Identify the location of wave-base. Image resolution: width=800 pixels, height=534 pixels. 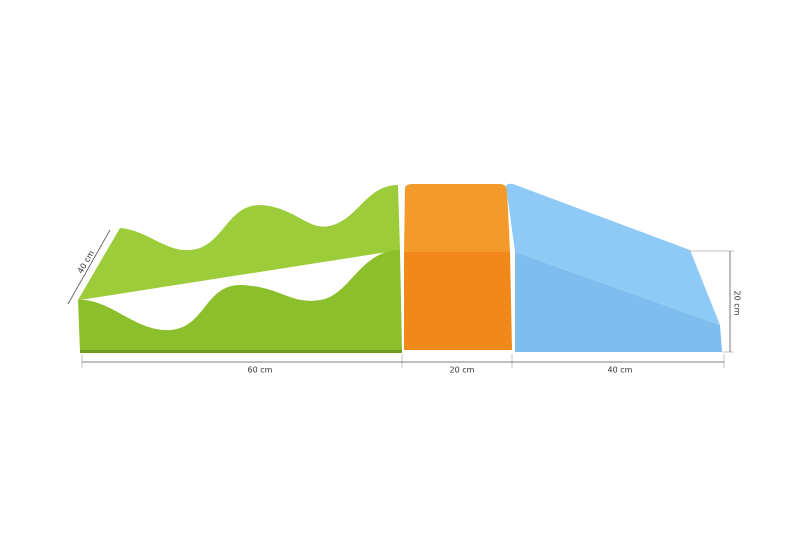
(241, 351).